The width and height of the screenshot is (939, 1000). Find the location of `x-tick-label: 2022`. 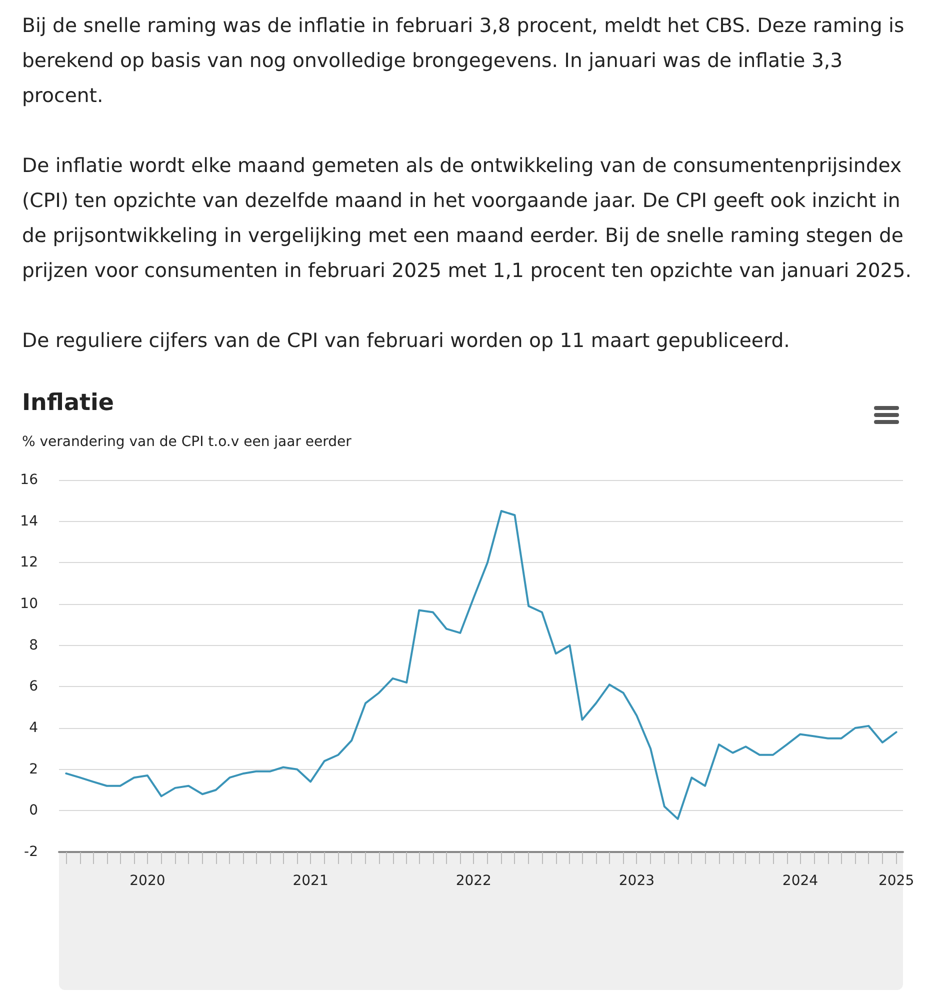

x-tick-label: 2022 is located at coordinates (474, 881).